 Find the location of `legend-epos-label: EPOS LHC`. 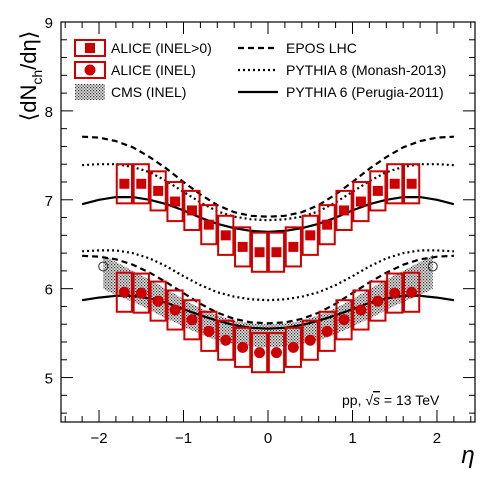

legend-epos-label: EPOS LHC is located at coordinates (321, 48).